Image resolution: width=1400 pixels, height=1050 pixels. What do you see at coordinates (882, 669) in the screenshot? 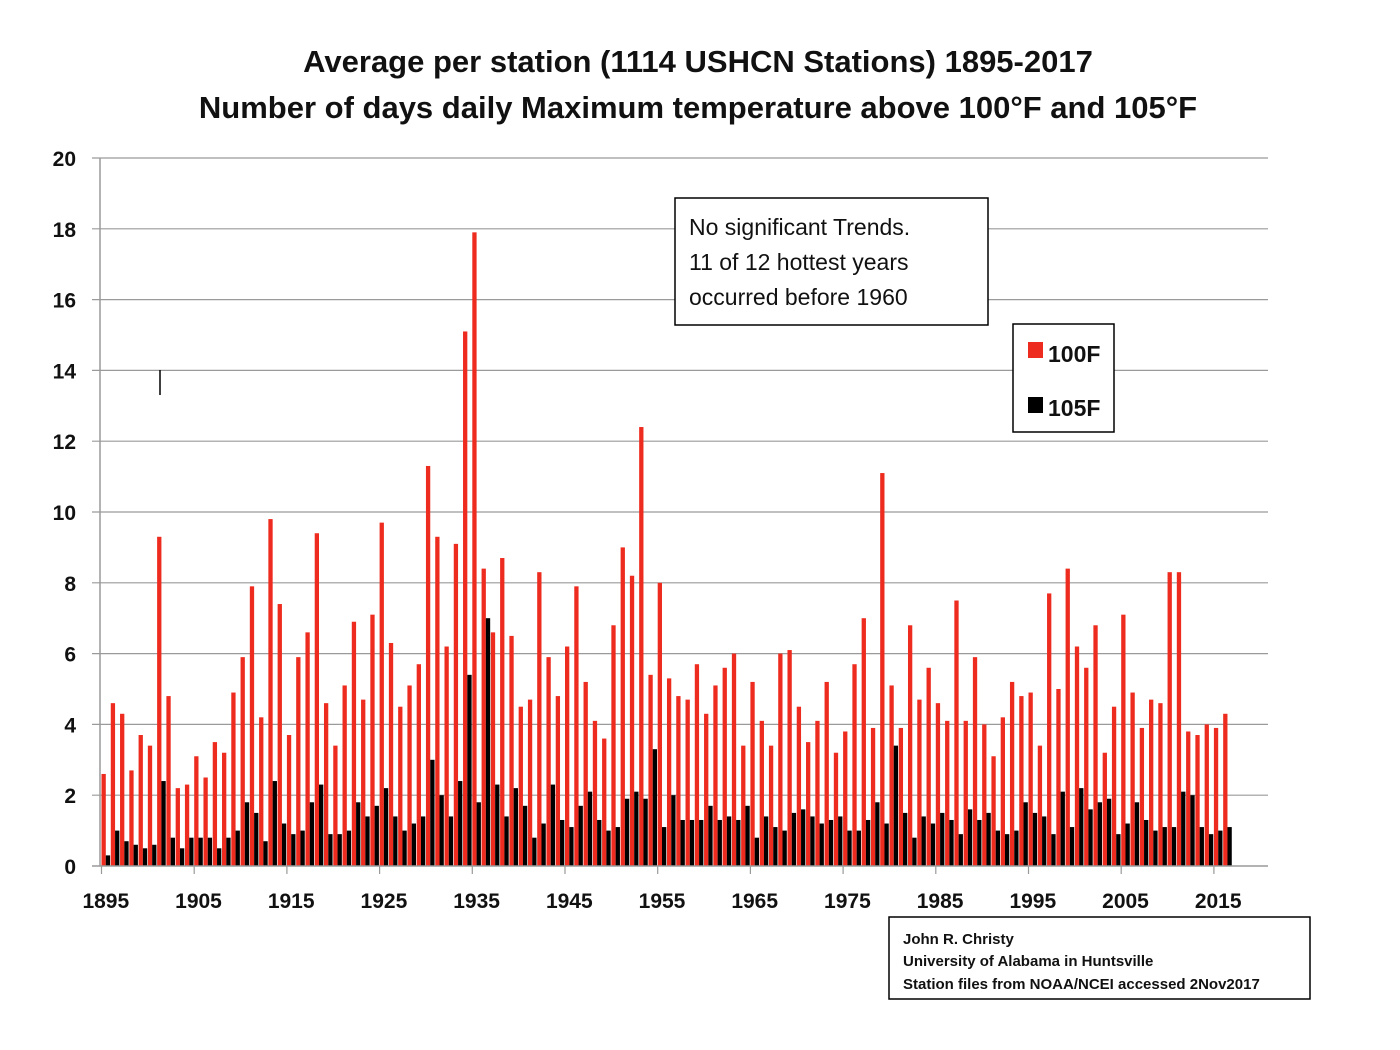
I see `bar-100f-1979` at bounding box center [882, 669].